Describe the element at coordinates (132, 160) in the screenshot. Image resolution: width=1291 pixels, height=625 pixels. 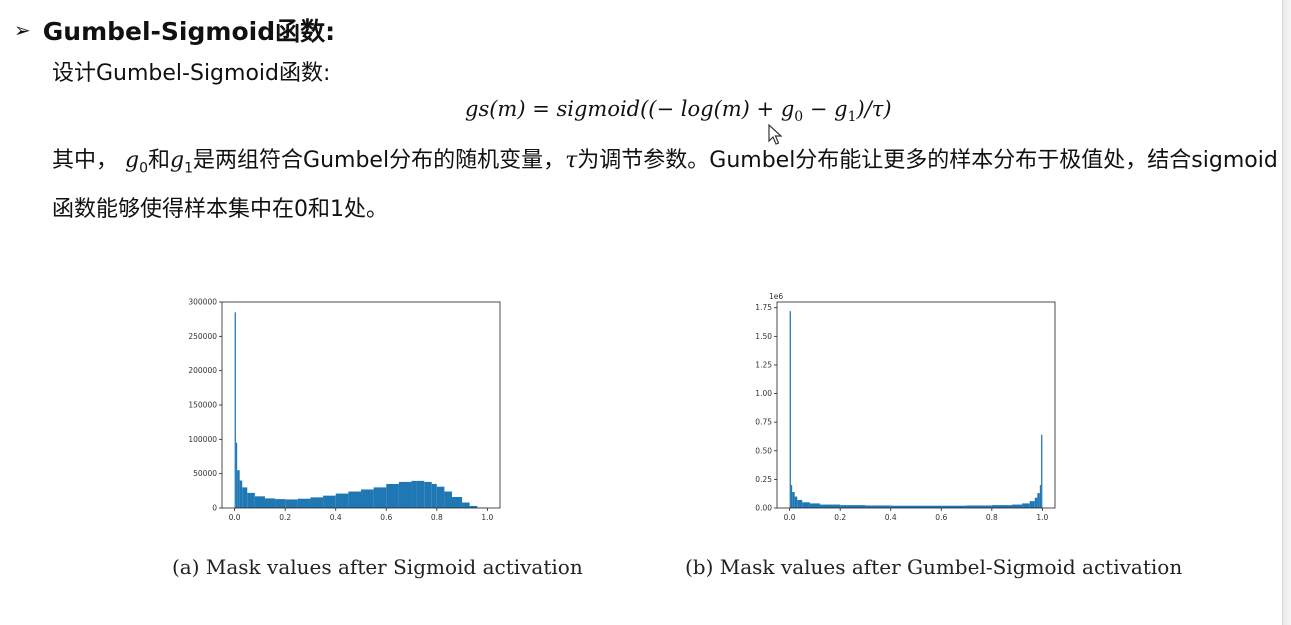
I see `para-var-g0: g` at that location.